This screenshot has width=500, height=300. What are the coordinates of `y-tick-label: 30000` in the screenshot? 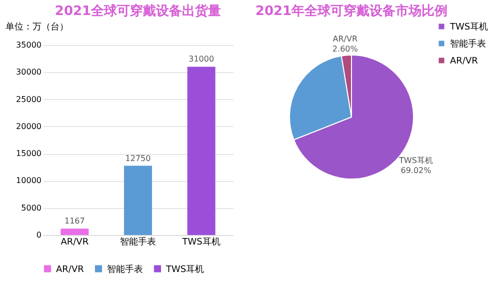 It's located at (29, 72).